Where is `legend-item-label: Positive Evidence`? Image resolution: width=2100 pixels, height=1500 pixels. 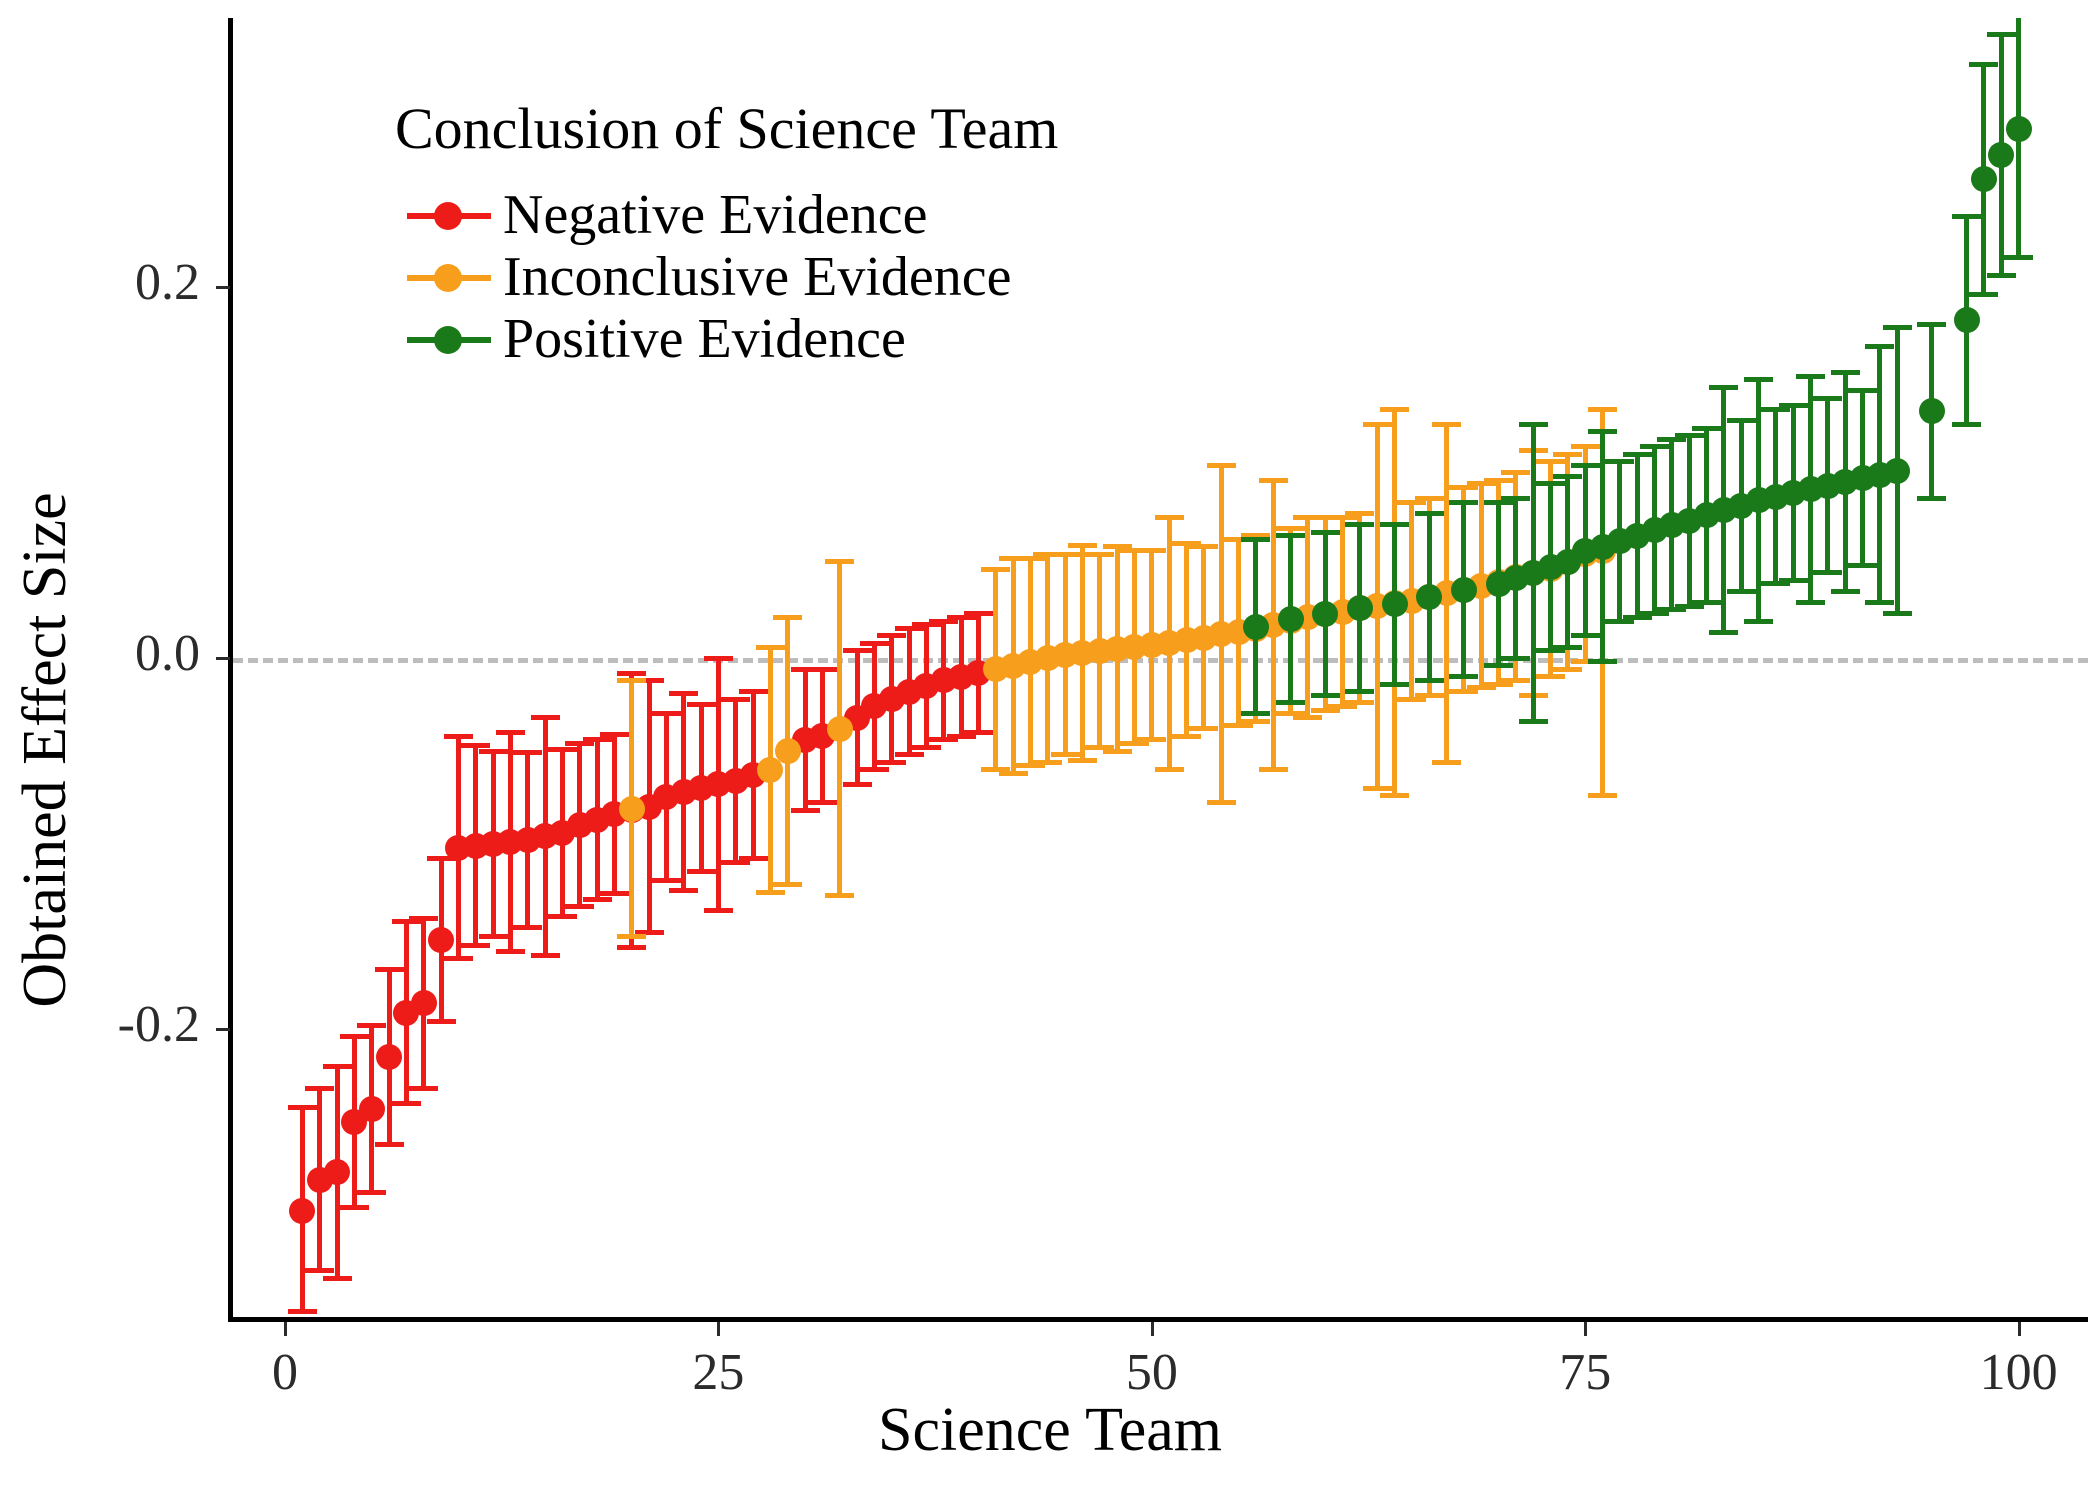 legend-item-label: Positive Evidence is located at coordinates (704, 339).